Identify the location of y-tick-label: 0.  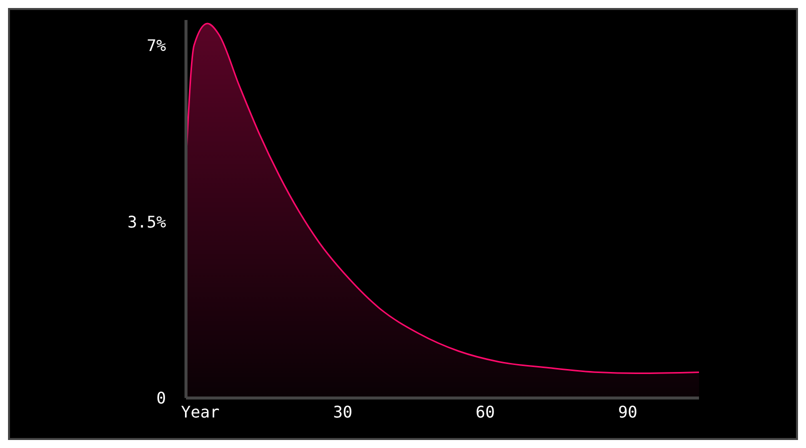
(161, 398).